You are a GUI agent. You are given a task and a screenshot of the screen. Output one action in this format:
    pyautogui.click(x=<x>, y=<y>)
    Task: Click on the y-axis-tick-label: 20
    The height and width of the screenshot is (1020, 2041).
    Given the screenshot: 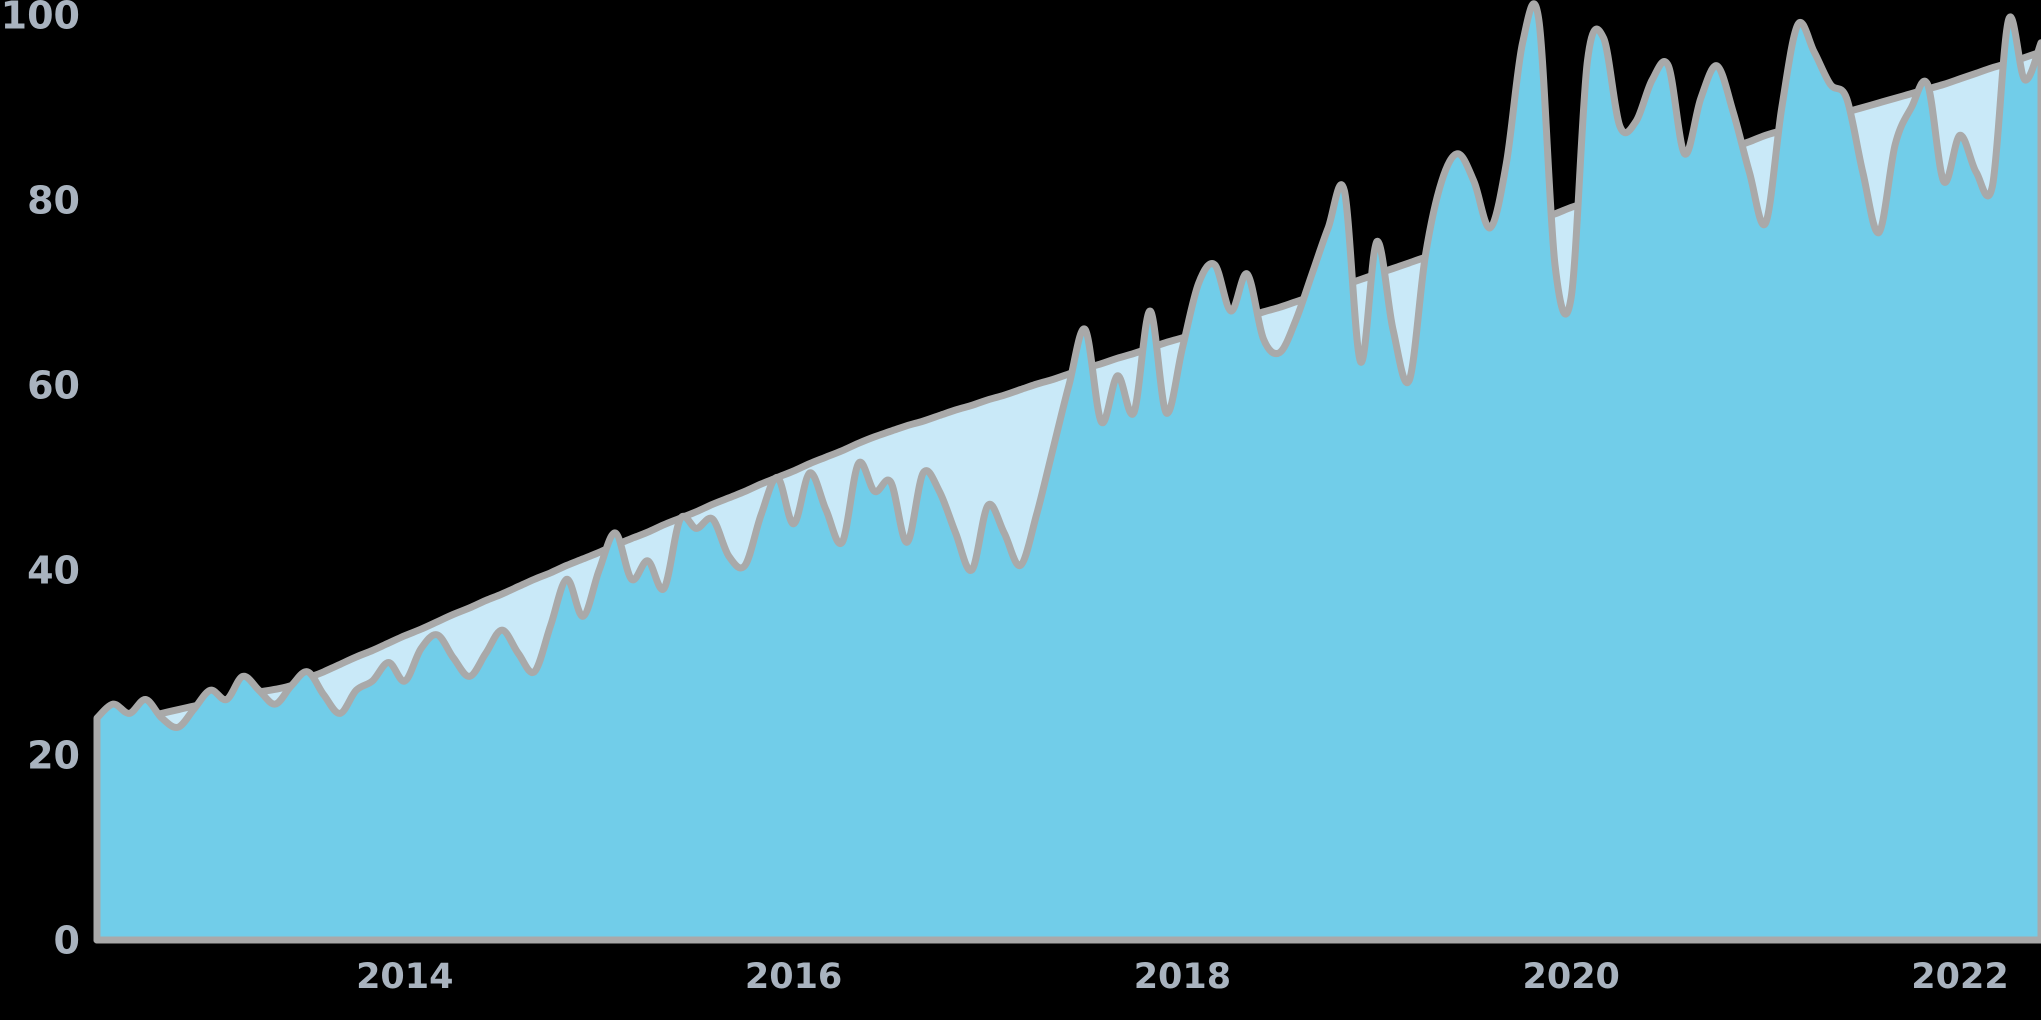 What is the action you would take?
    pyautogui.click(x=53, y=756)
    